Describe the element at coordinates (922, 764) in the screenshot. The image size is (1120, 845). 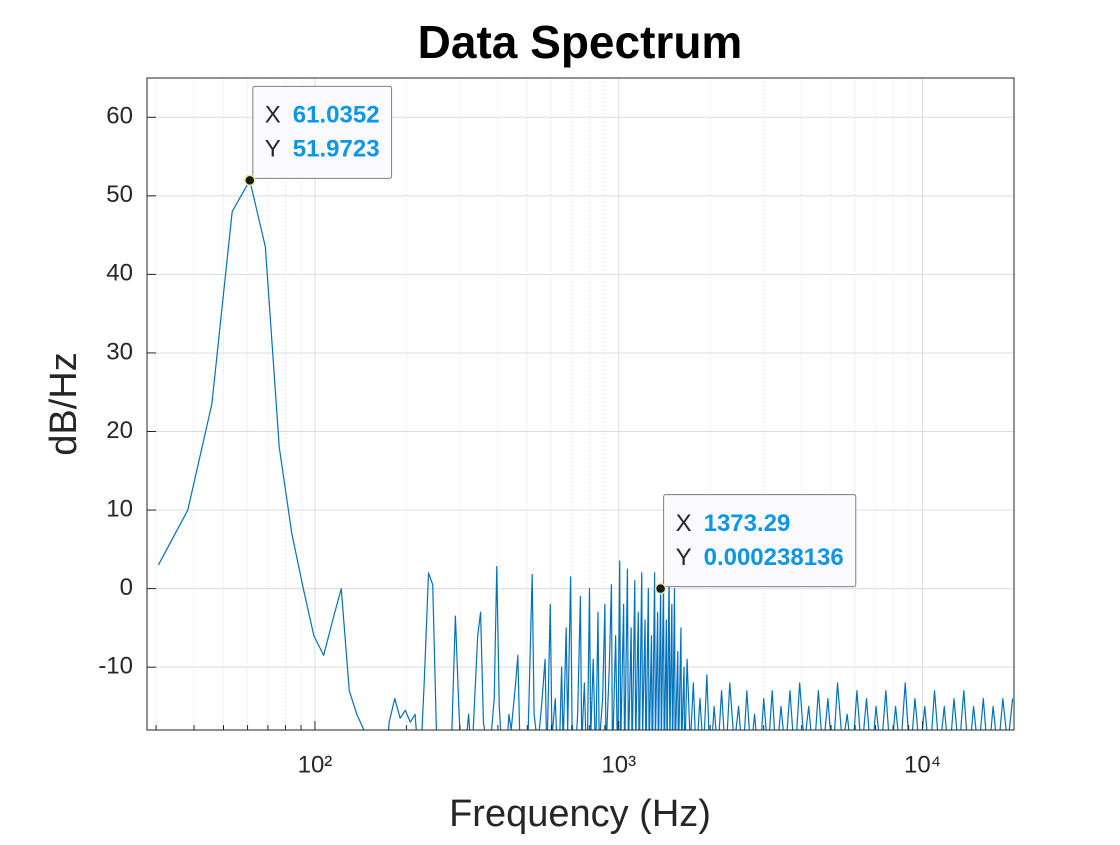
I see `x-tick-label: 10⁴` at that location.